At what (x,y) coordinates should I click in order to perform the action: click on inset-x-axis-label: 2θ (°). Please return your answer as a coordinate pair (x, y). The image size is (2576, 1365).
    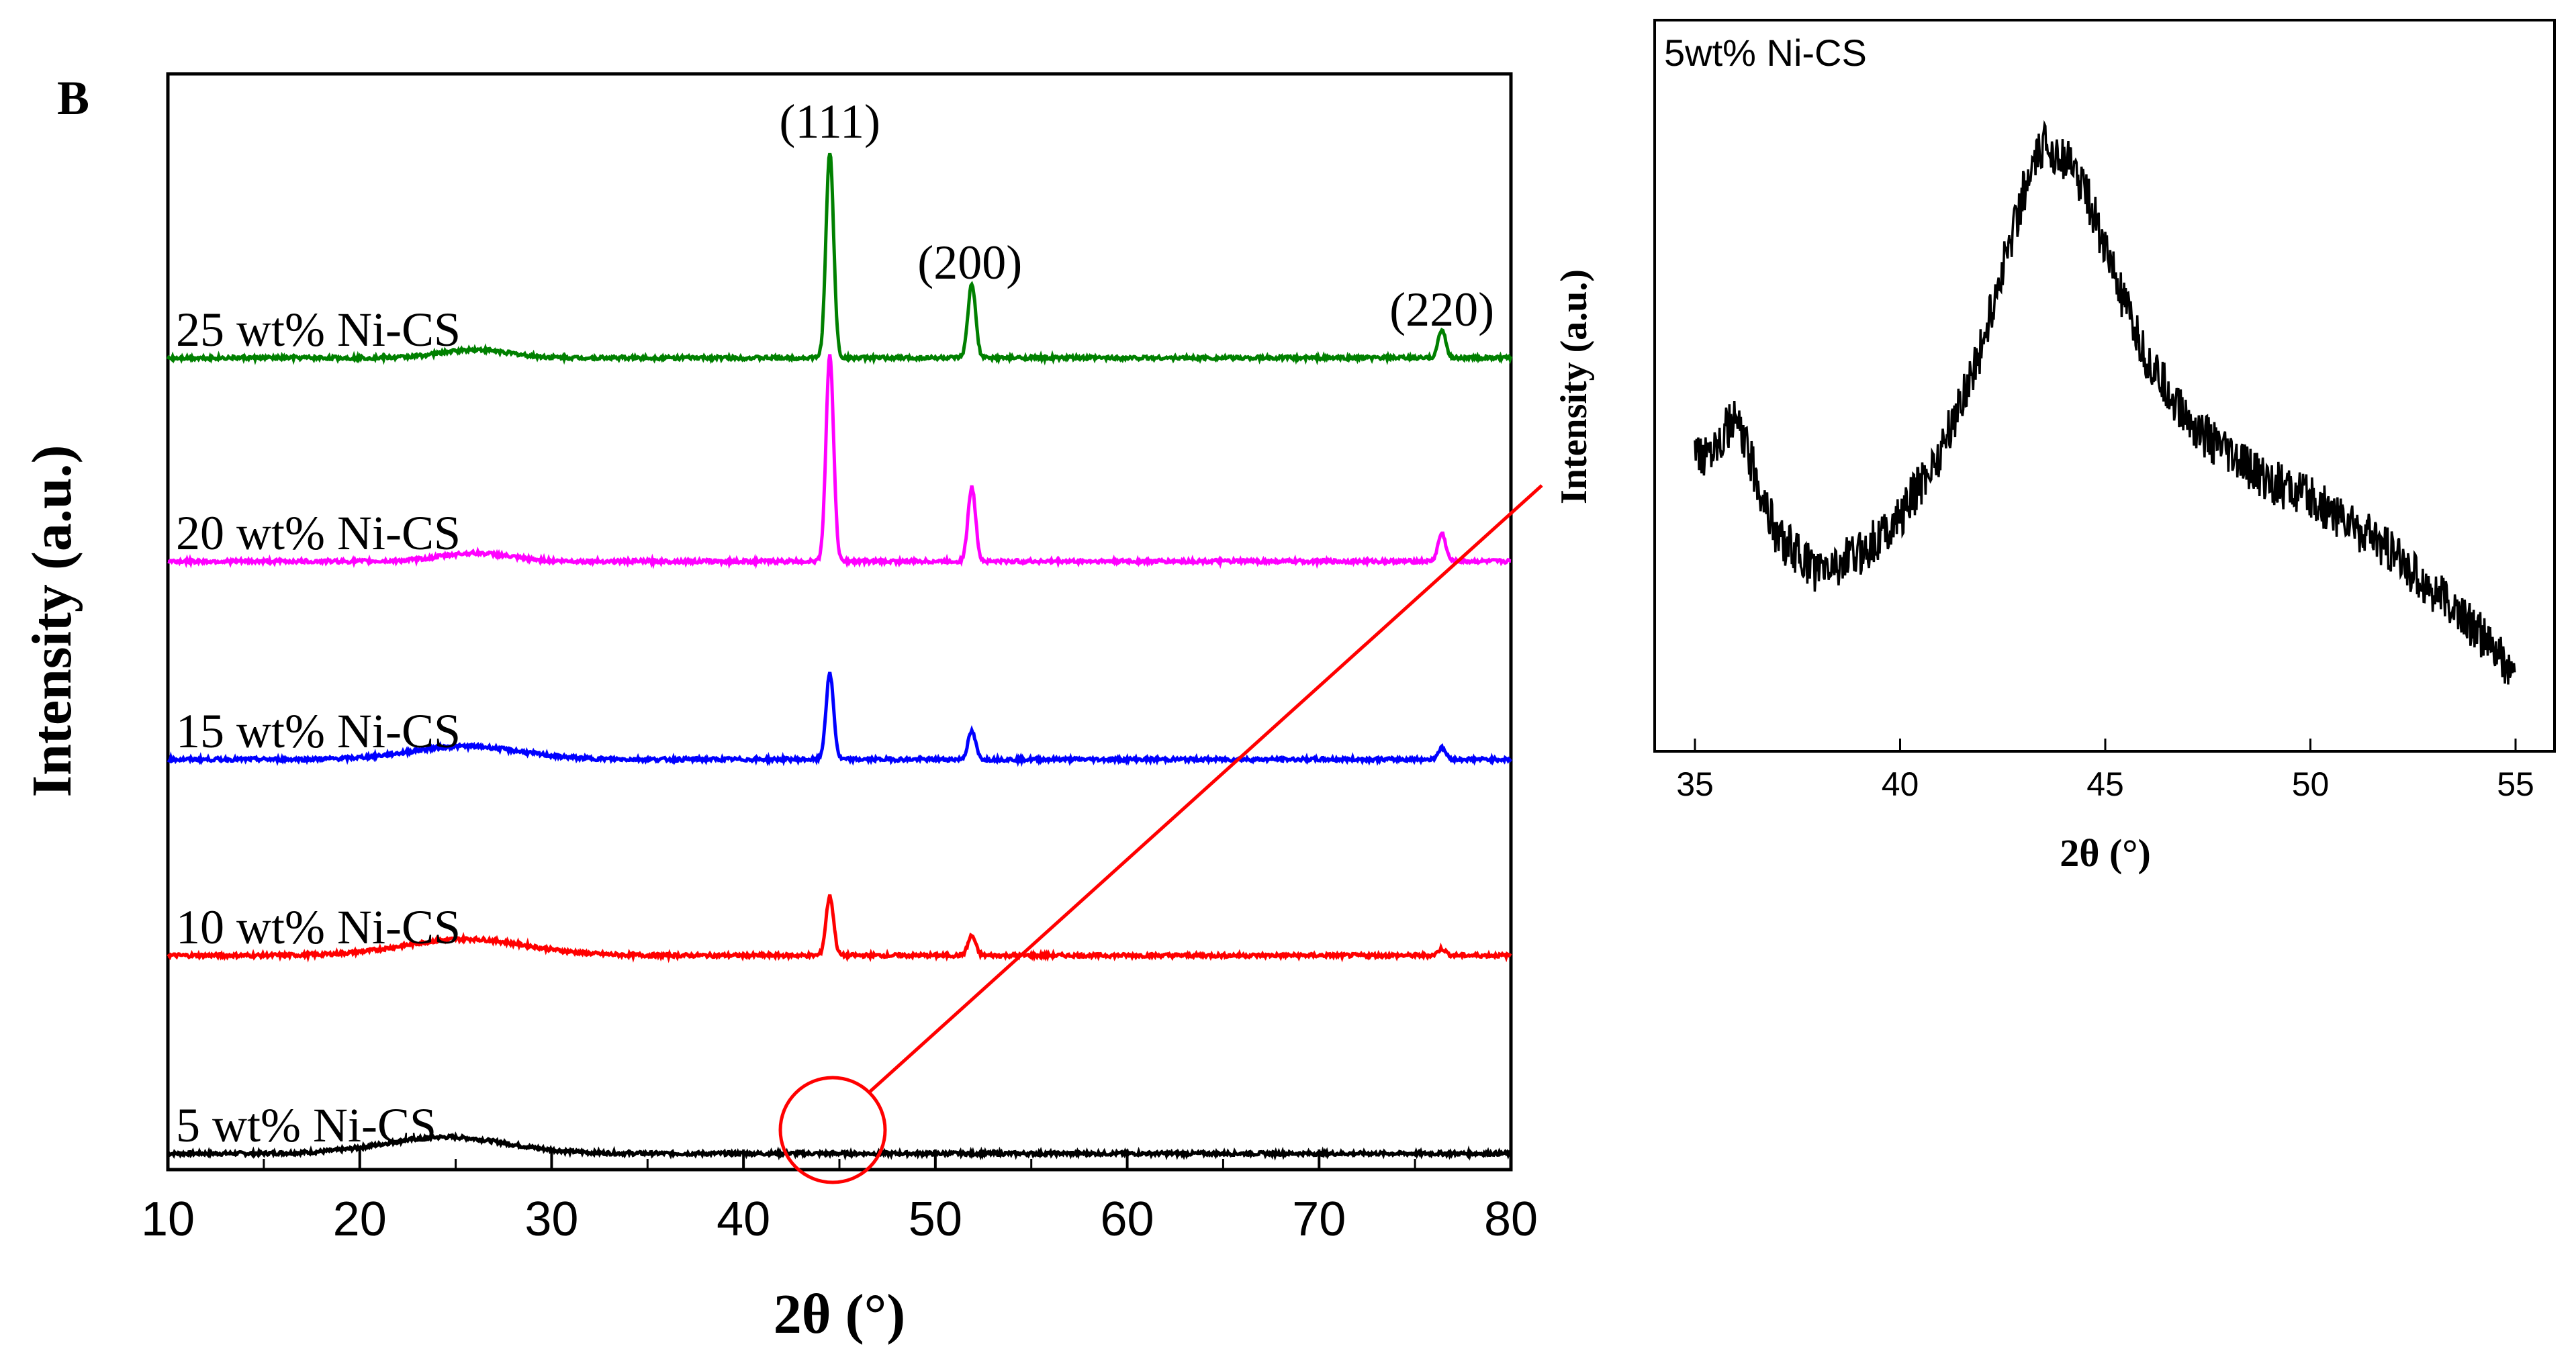
    Looking at the image, I should click on (2105, 853).